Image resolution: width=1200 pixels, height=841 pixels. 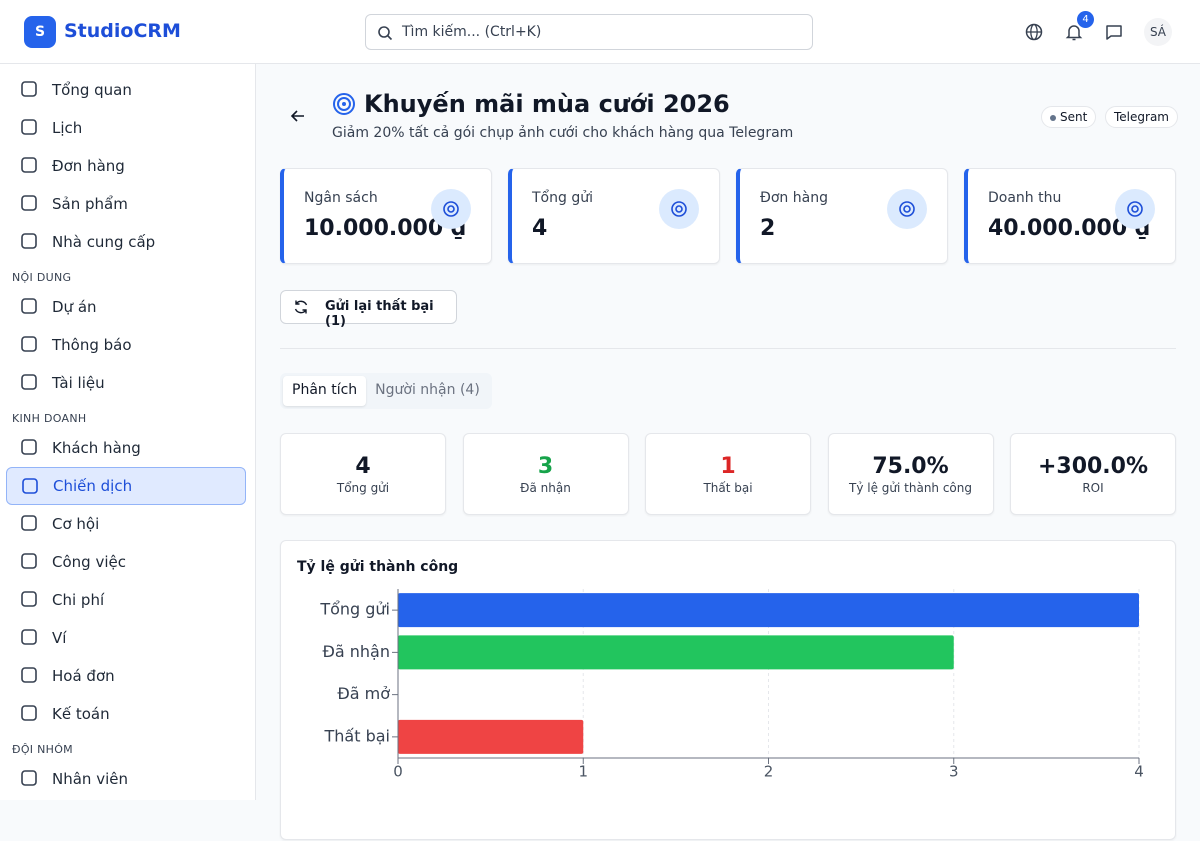 I want to click on user-avatar: SÁ, so click(x=1158, y=32).